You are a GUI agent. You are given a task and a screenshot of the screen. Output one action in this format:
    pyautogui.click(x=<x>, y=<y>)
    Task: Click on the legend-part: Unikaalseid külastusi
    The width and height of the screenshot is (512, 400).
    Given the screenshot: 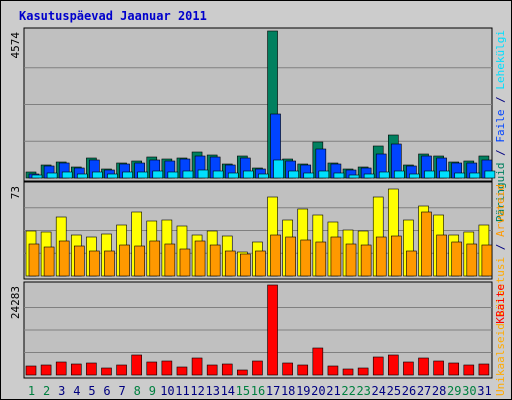 What is the action you would take?
    pyautogui.click(x=500, y=326)
    